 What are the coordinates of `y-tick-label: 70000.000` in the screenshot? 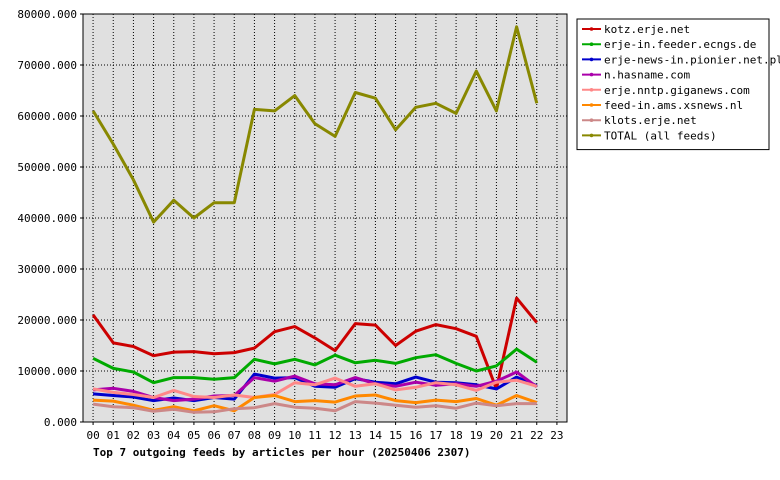 It's located at (47, 65).